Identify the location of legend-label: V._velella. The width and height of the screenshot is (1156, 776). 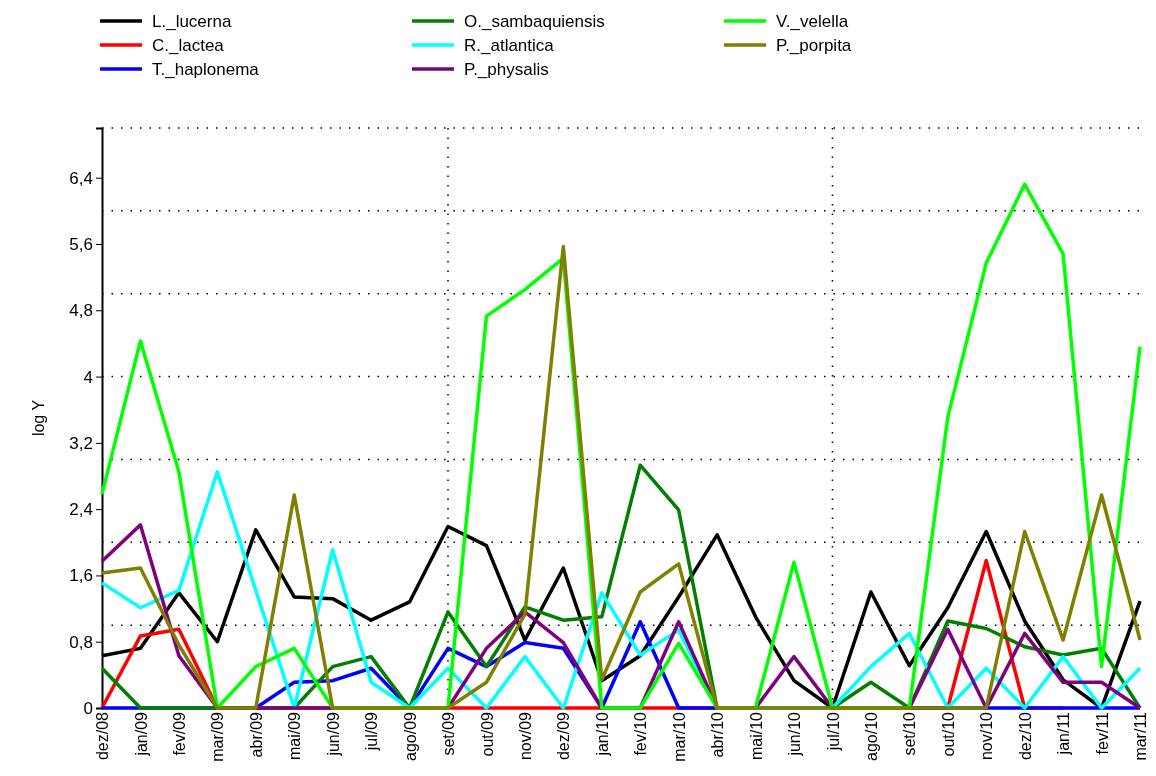
(812, 21).